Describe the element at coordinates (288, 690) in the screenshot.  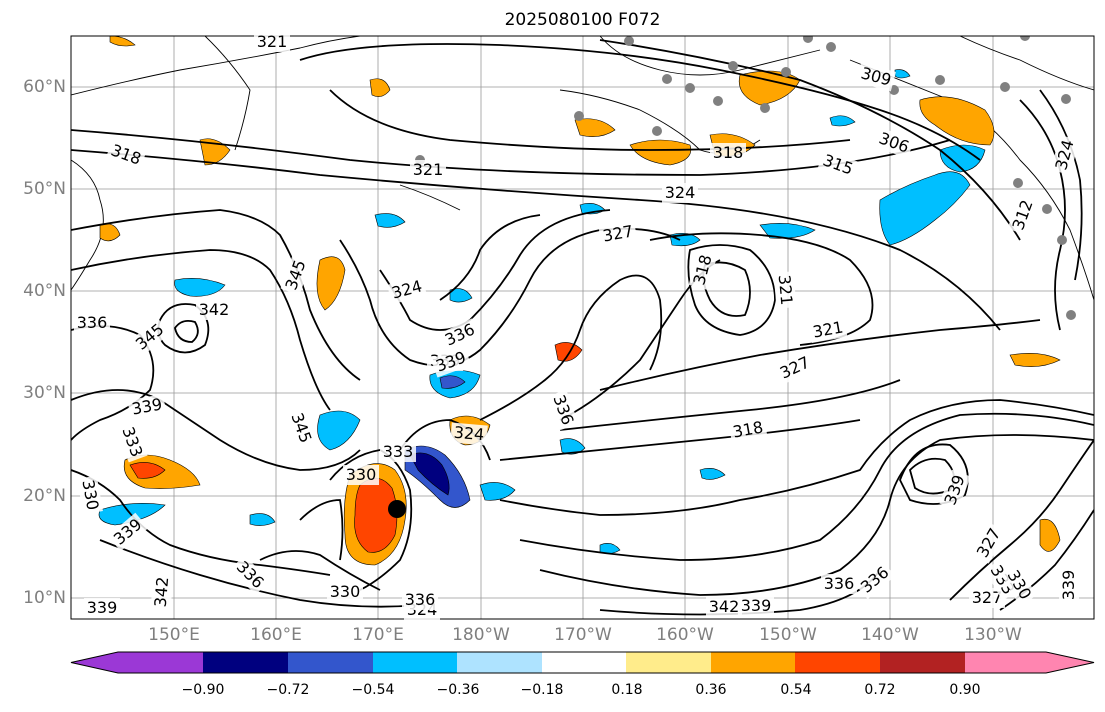
I see `colorbar-tick-label: −0.72` at that location.